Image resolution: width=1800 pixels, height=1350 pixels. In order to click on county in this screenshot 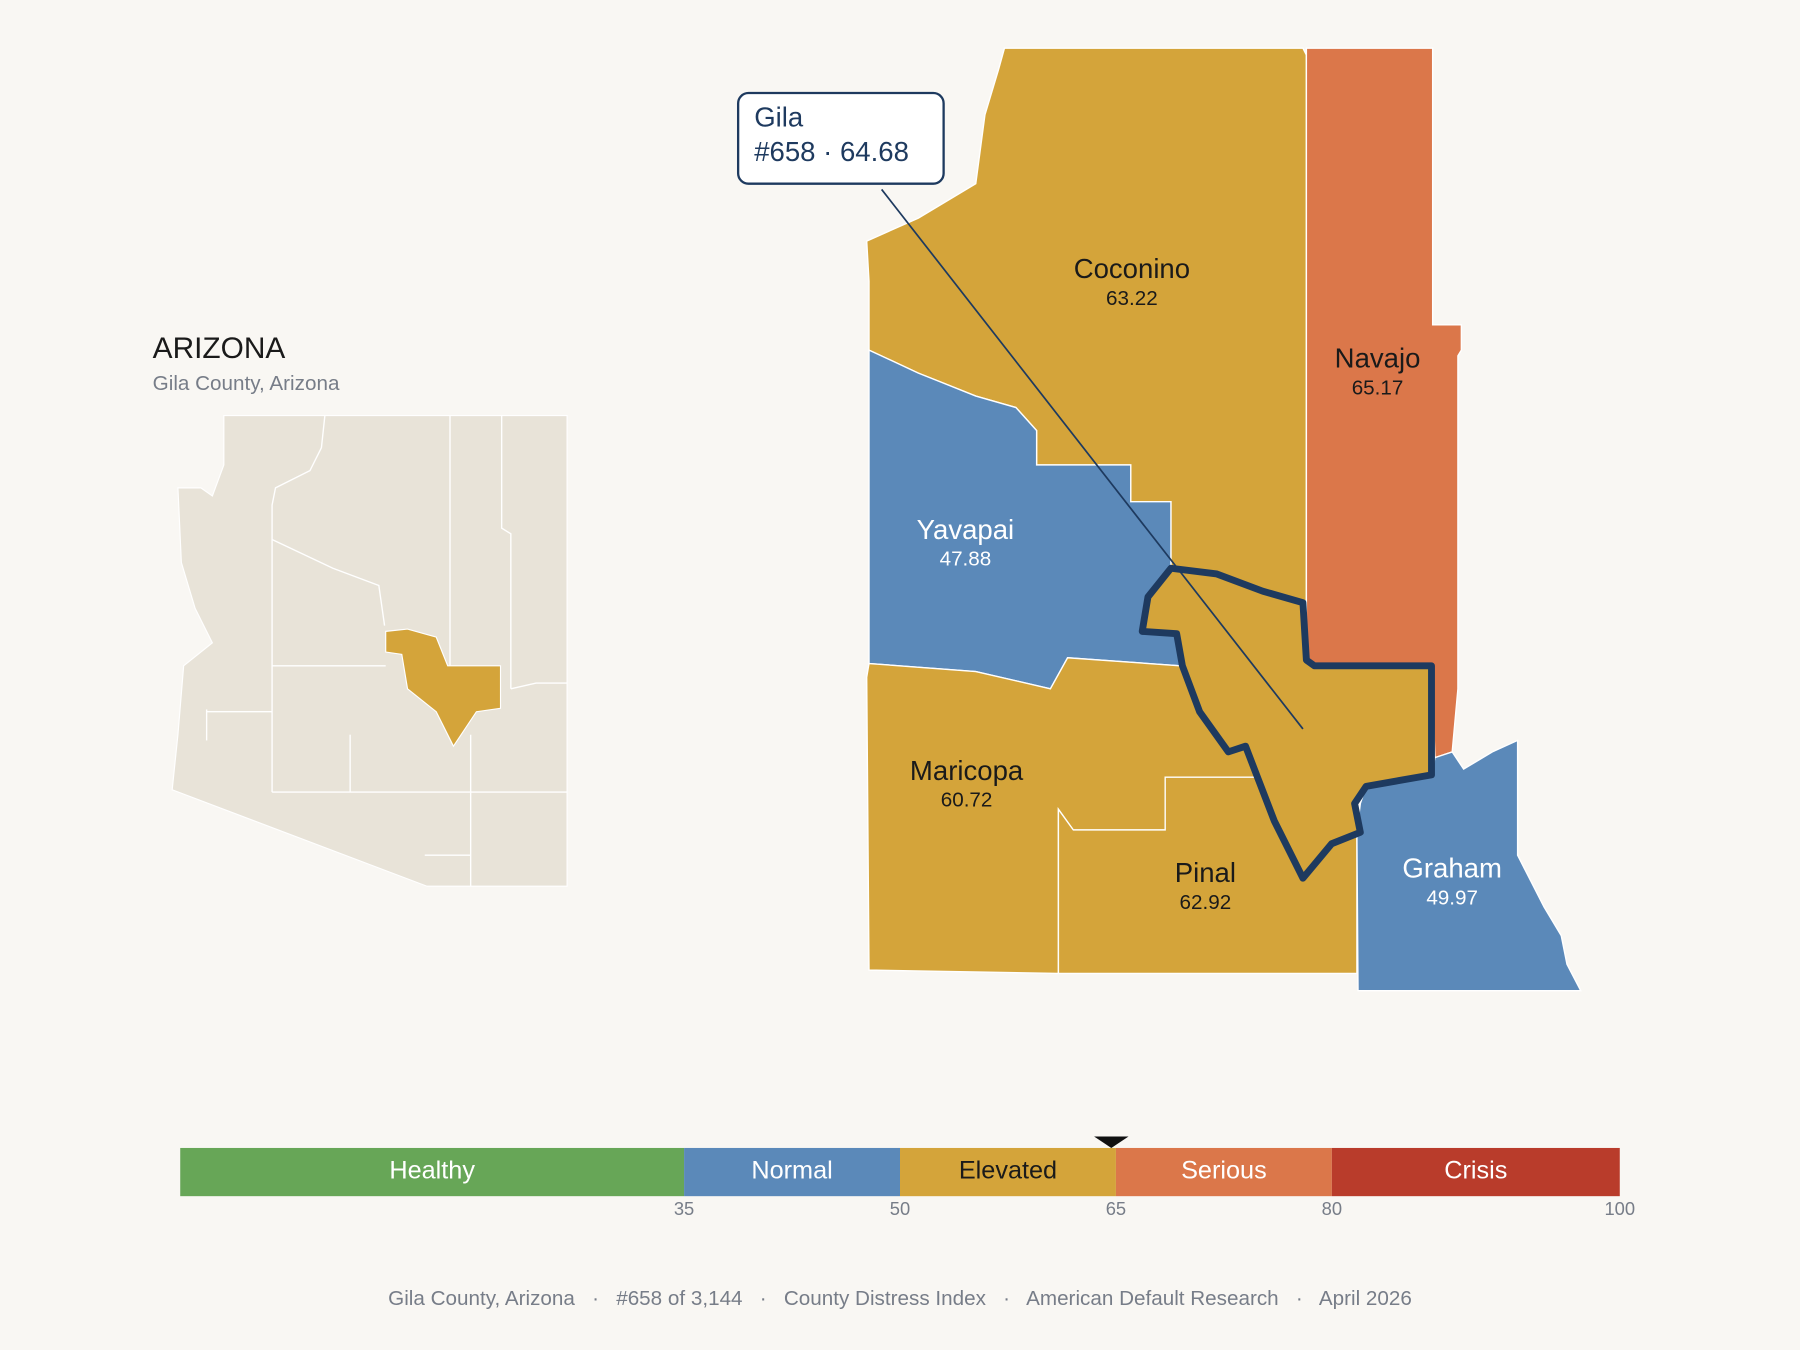, I will do `click(1384, 403)`.